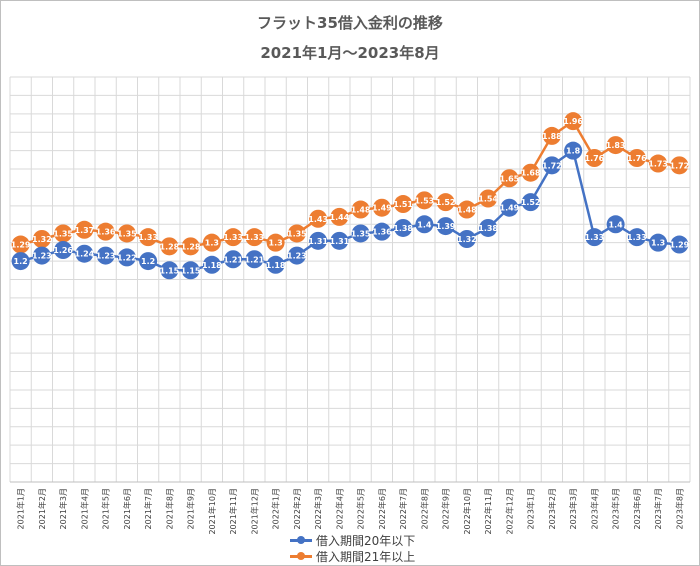  What do you see at coordinates (467, 210) in the screenshot?
I see `data-label: 1.48` at bounding box center [467, 210].